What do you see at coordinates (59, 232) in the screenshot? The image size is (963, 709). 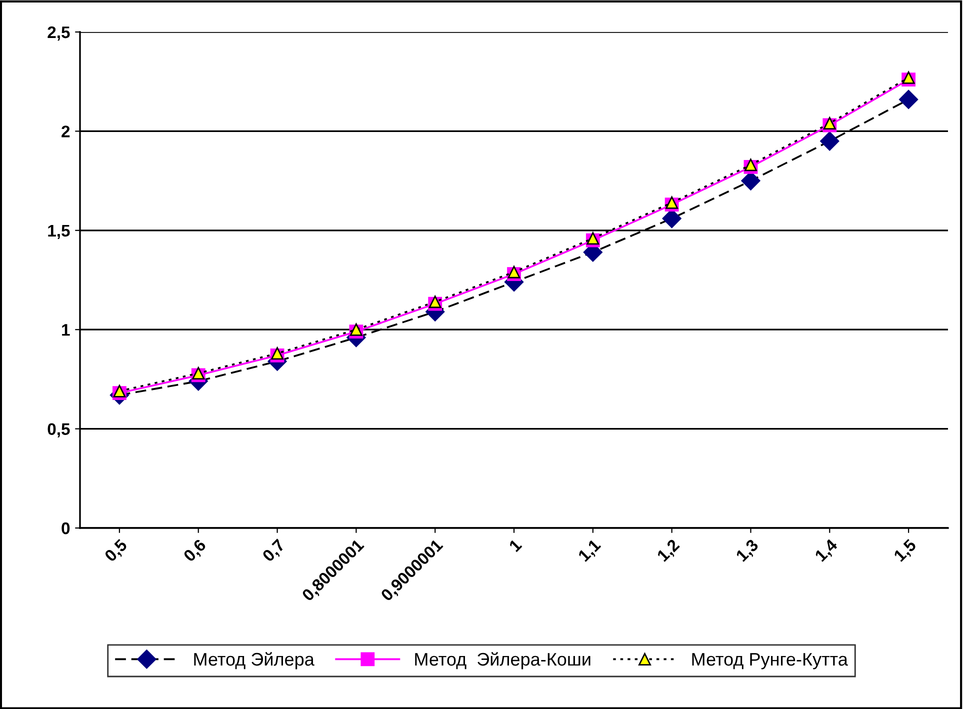 I see `y-tick-label: 1,5` at bounding box center [59, 232].